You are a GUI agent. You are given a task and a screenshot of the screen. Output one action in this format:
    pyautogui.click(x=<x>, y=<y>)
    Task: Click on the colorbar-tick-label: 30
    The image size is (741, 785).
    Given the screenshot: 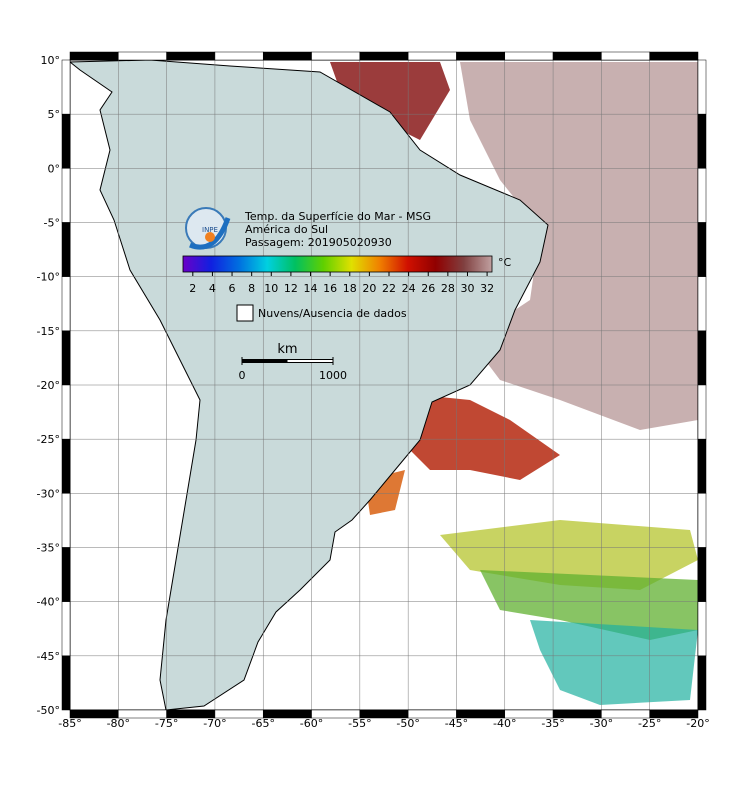 What is the action you would take?
    pyautogui.click(x=467, y=288)
    